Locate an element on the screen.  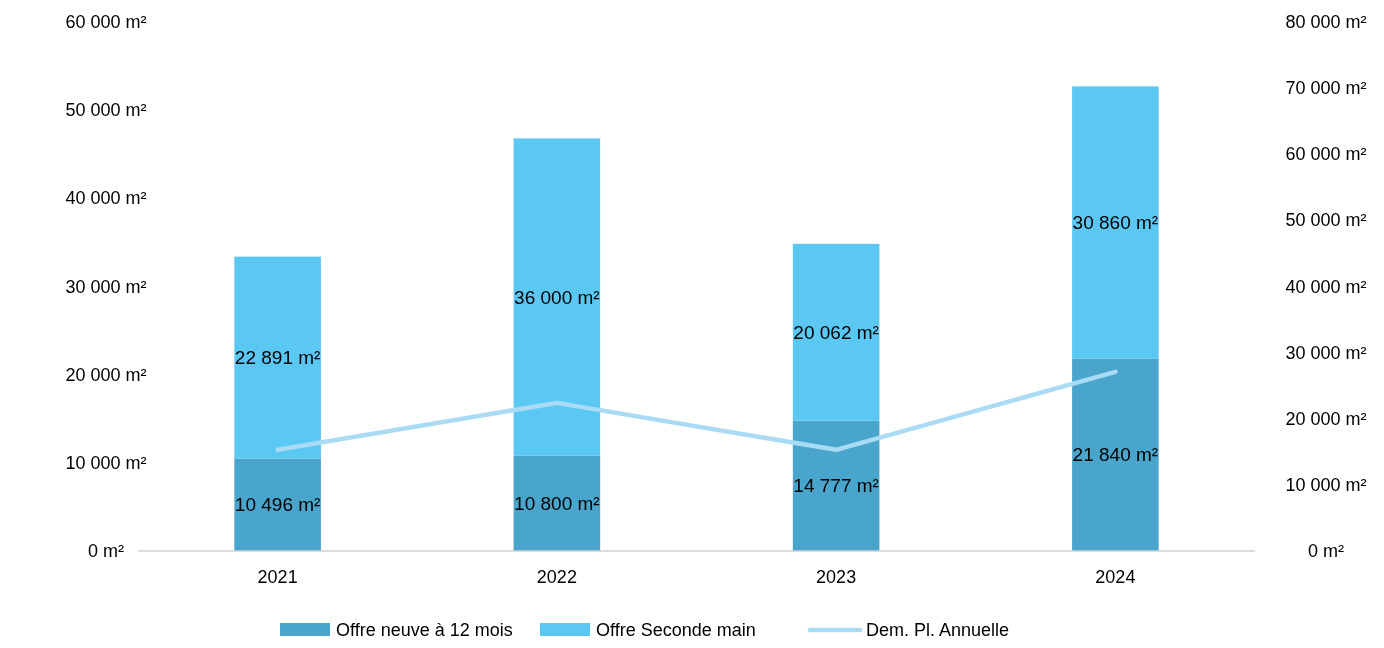
x-tick-label: 2023 is located at coordinates (836, 577).